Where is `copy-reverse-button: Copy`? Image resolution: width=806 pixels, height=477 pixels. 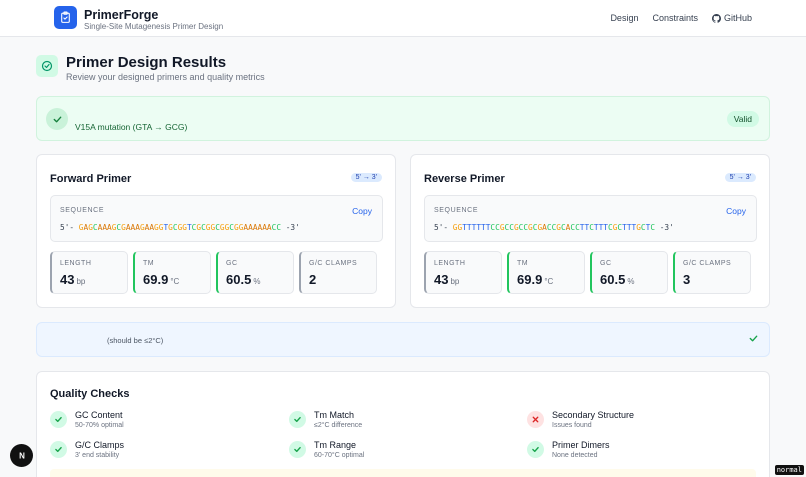
copy-reverse-button: Copy is located at coordinates (736, 211).